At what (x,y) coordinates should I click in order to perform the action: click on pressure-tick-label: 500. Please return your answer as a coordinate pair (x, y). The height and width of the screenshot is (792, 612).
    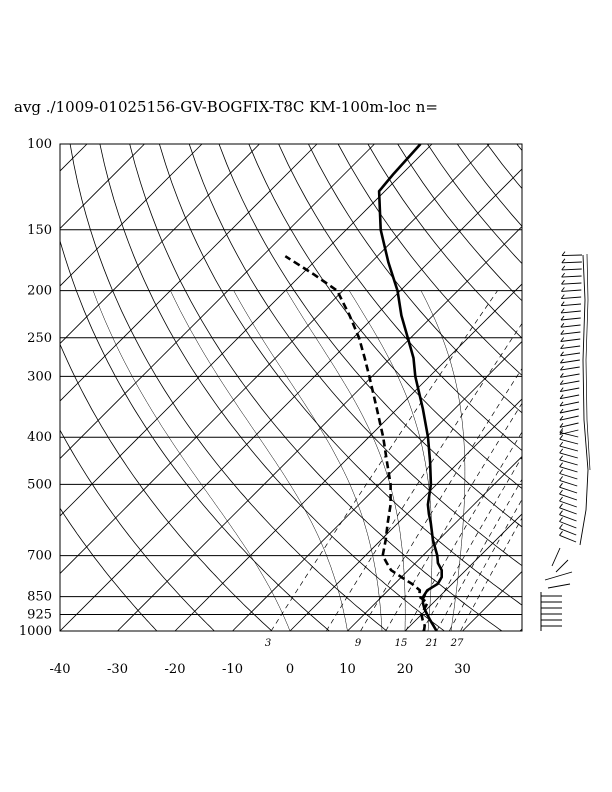
    Looking at the image, I should click on (39, 484).